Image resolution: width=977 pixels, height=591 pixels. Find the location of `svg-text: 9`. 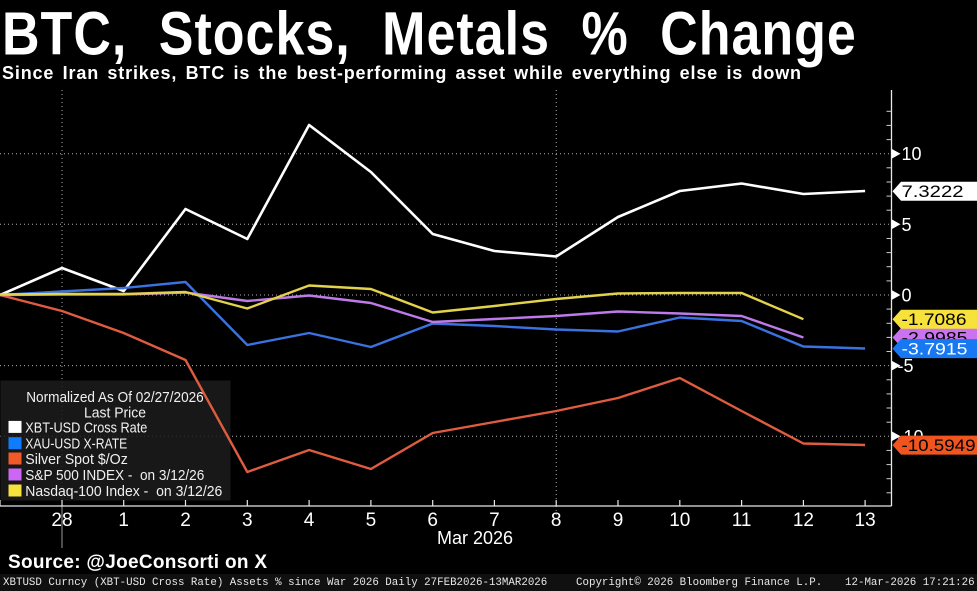

svg-text: 9 is located at coordinates (618, 520).